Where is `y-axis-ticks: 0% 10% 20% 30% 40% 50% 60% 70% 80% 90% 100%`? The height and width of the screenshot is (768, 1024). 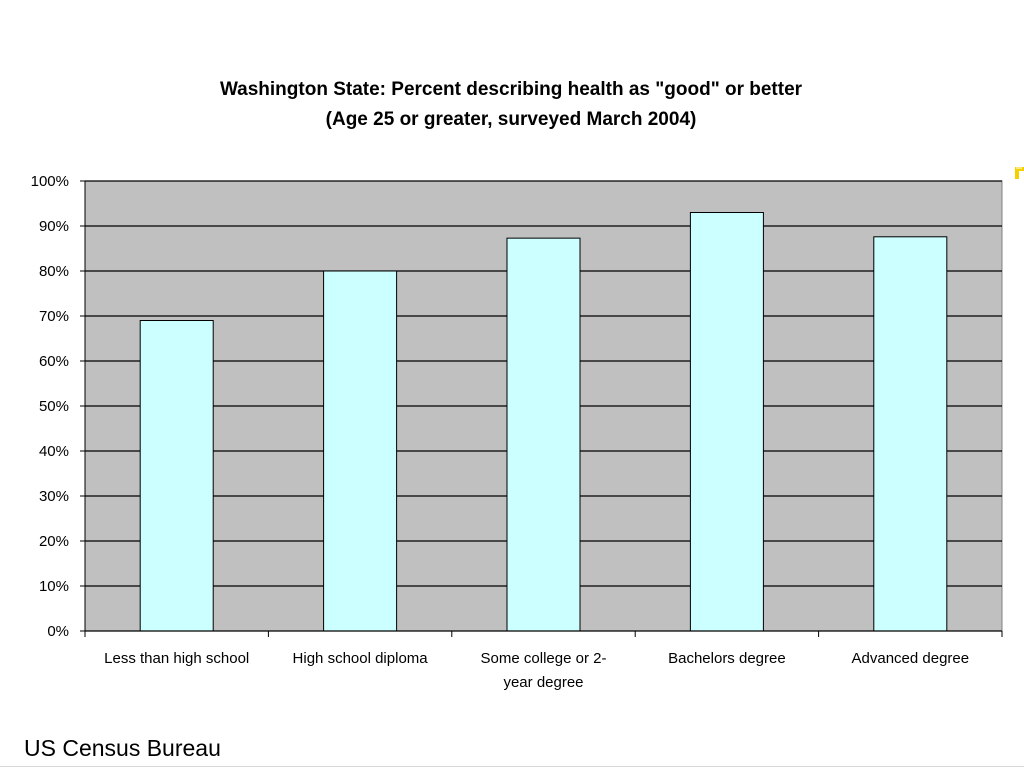 y-axis-ticks: 0% 10% 20% 30% 40% 50% 60% 70% 80% 90% 100% is located at coordinates (50, 406).